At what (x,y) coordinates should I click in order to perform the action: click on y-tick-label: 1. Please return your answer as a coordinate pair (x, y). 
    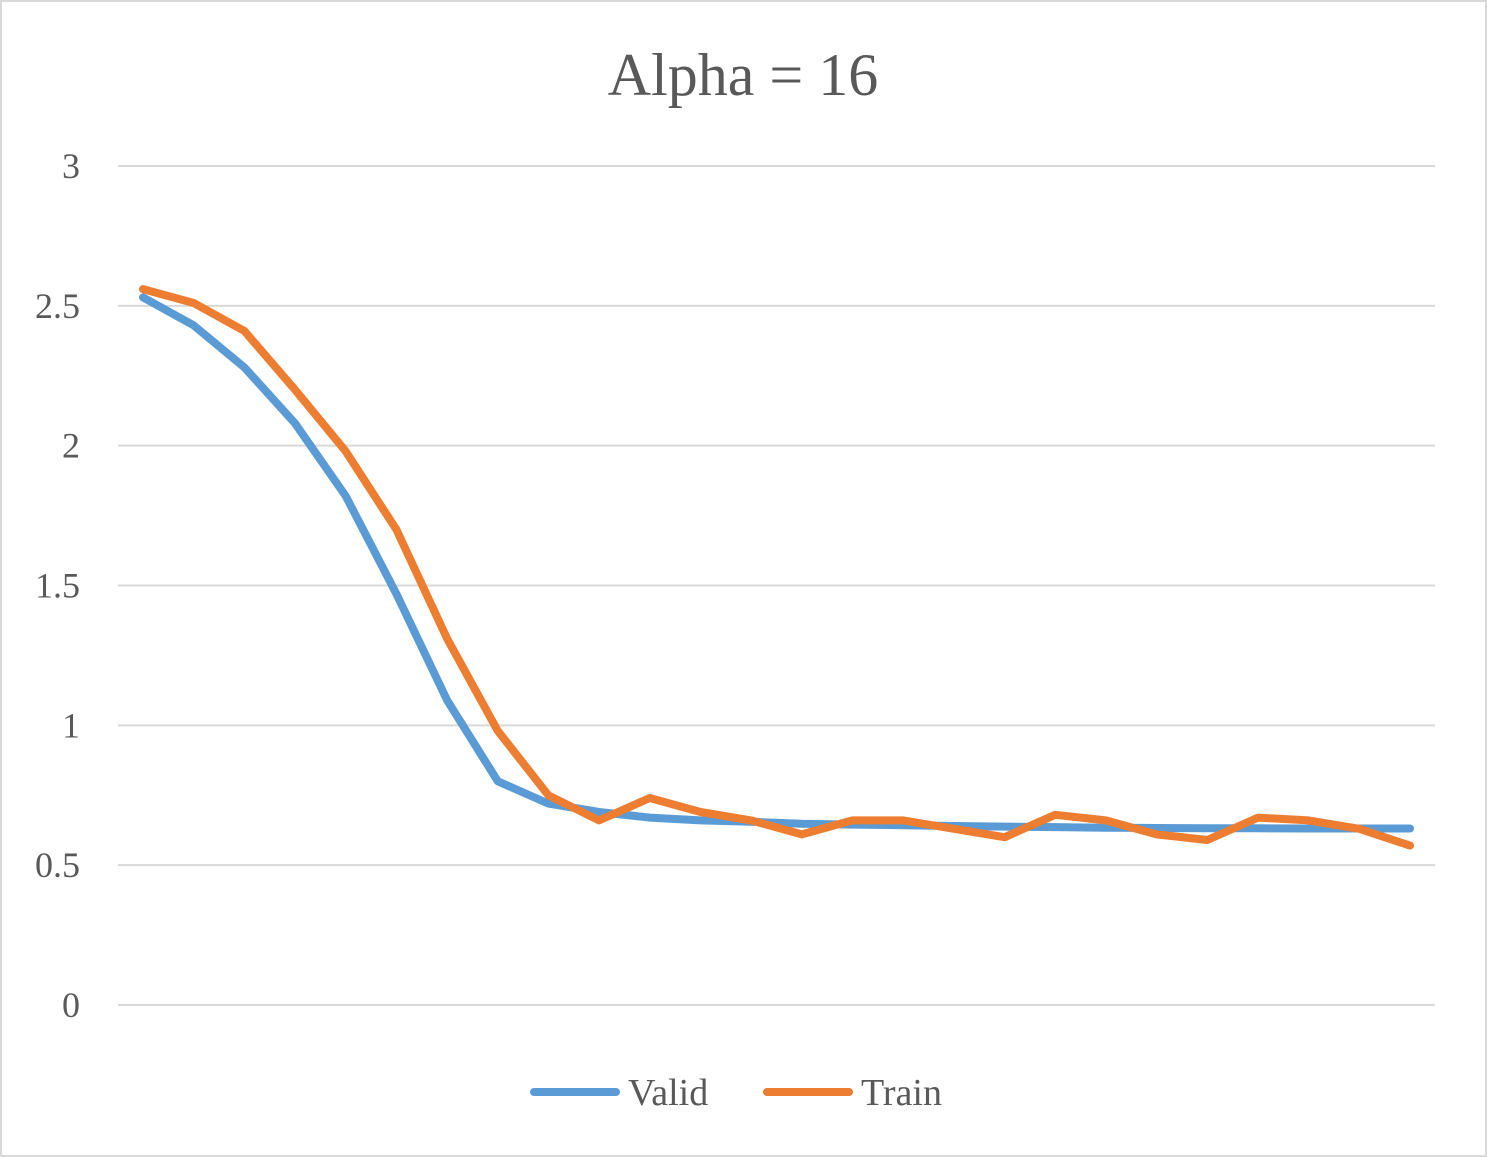
    Looking at the image, I should click on (71, 725).